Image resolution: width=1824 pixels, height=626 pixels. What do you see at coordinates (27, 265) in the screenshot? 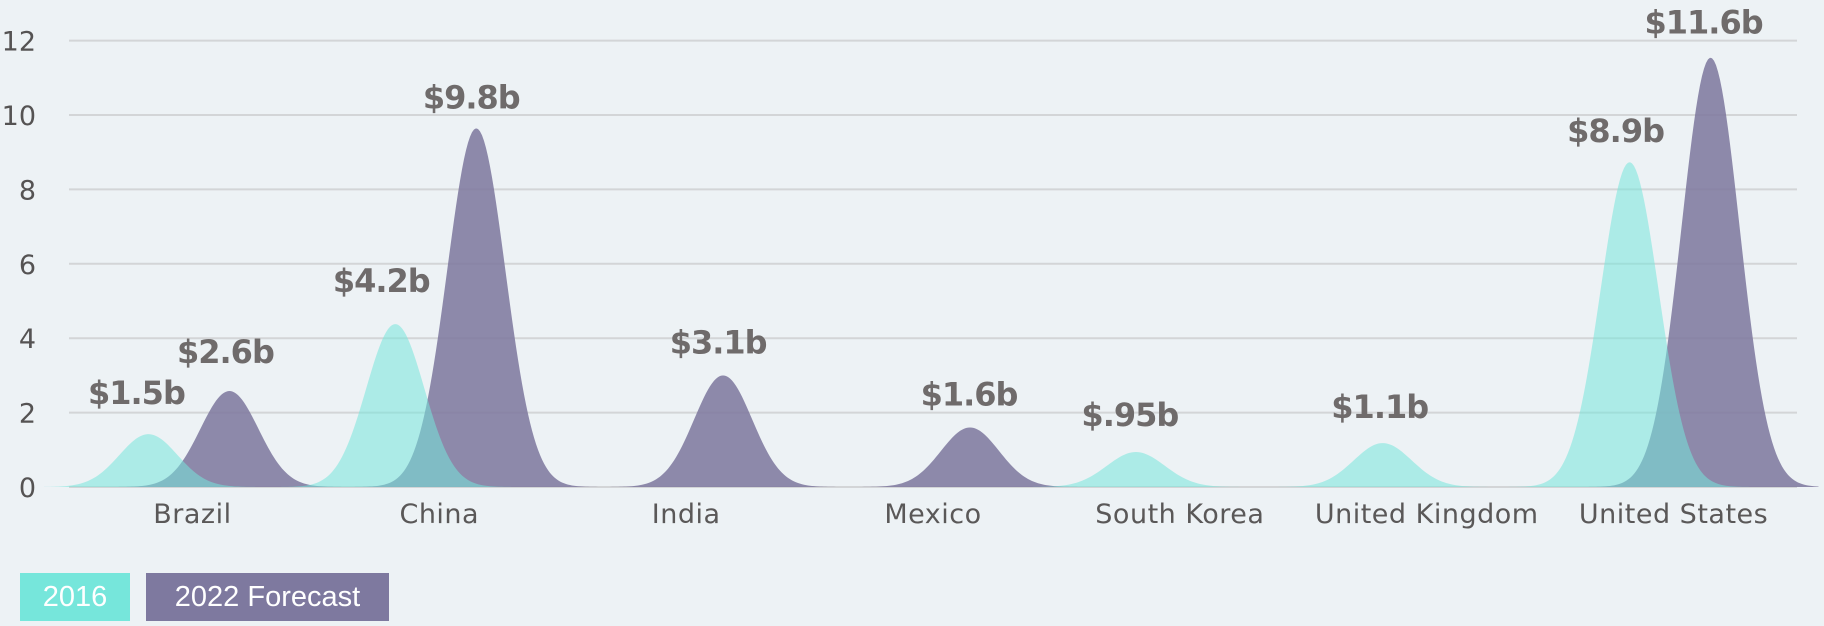
I see `y-tick-label: 6` at bounding box center [27, 265].